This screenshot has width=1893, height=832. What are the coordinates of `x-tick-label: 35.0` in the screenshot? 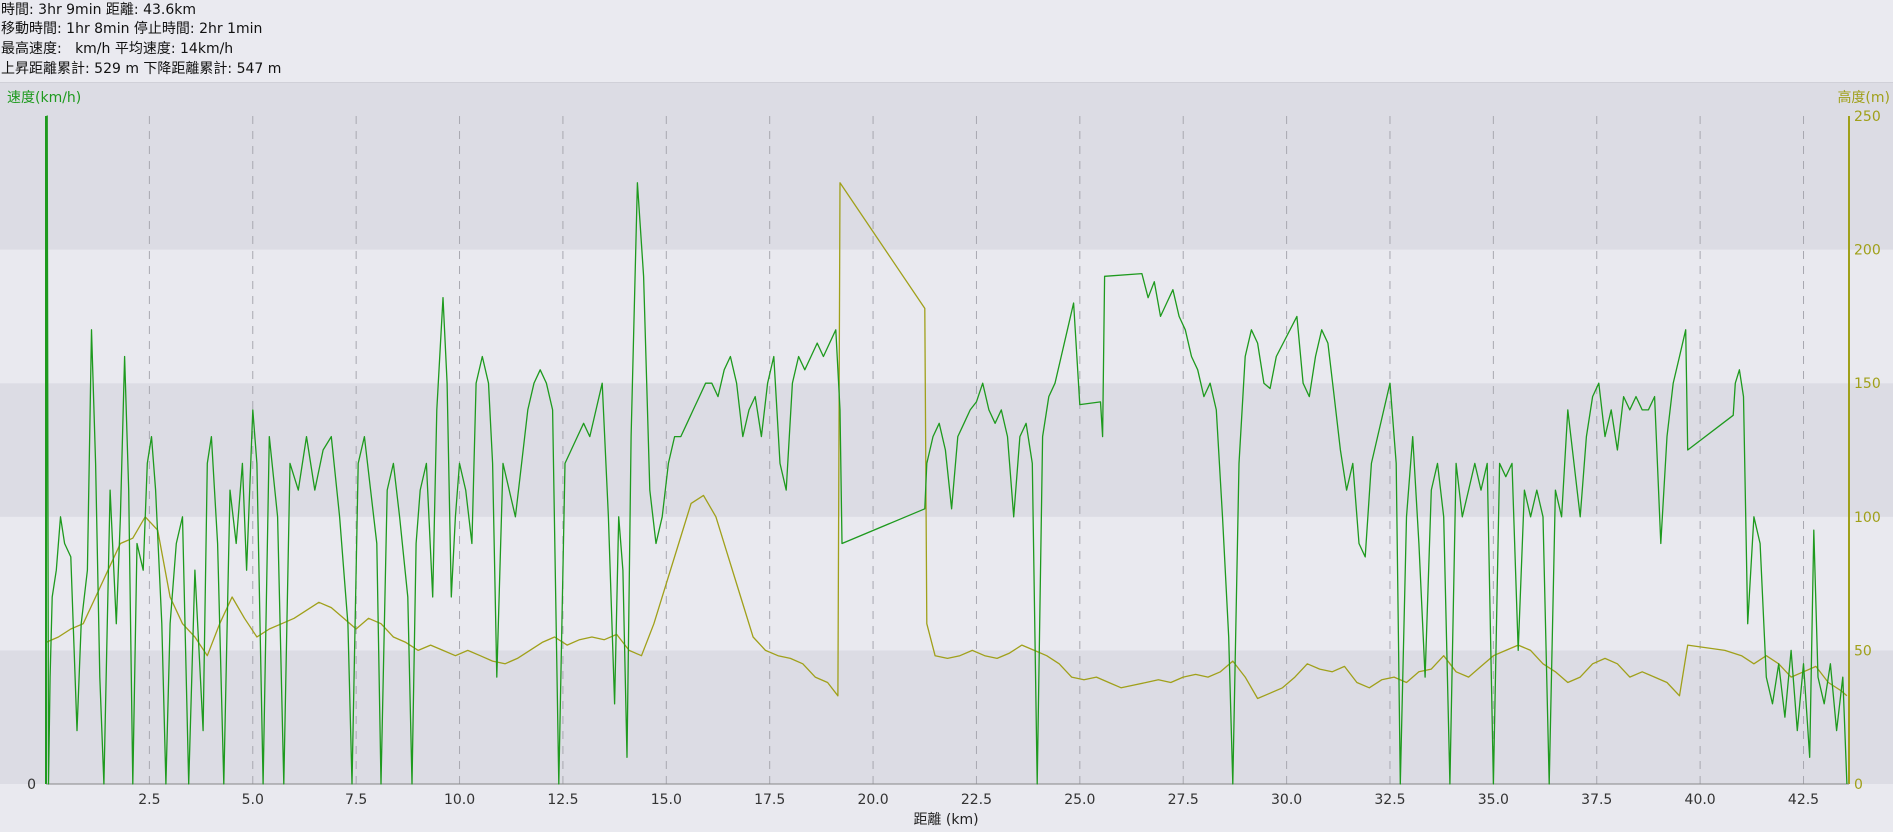 It's located at (1493, 800).